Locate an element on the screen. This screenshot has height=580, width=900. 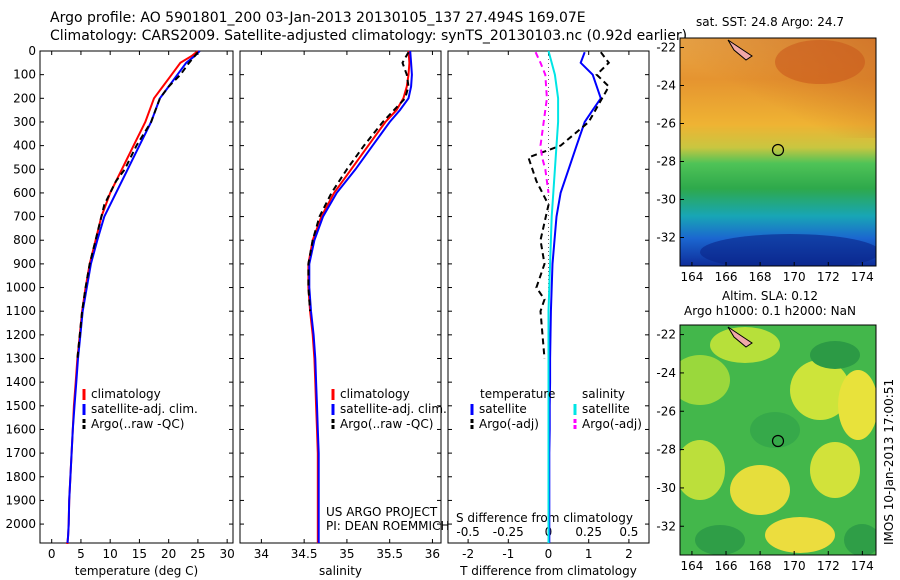
y-tick-label: 400 is located at coordinates (24, 146).